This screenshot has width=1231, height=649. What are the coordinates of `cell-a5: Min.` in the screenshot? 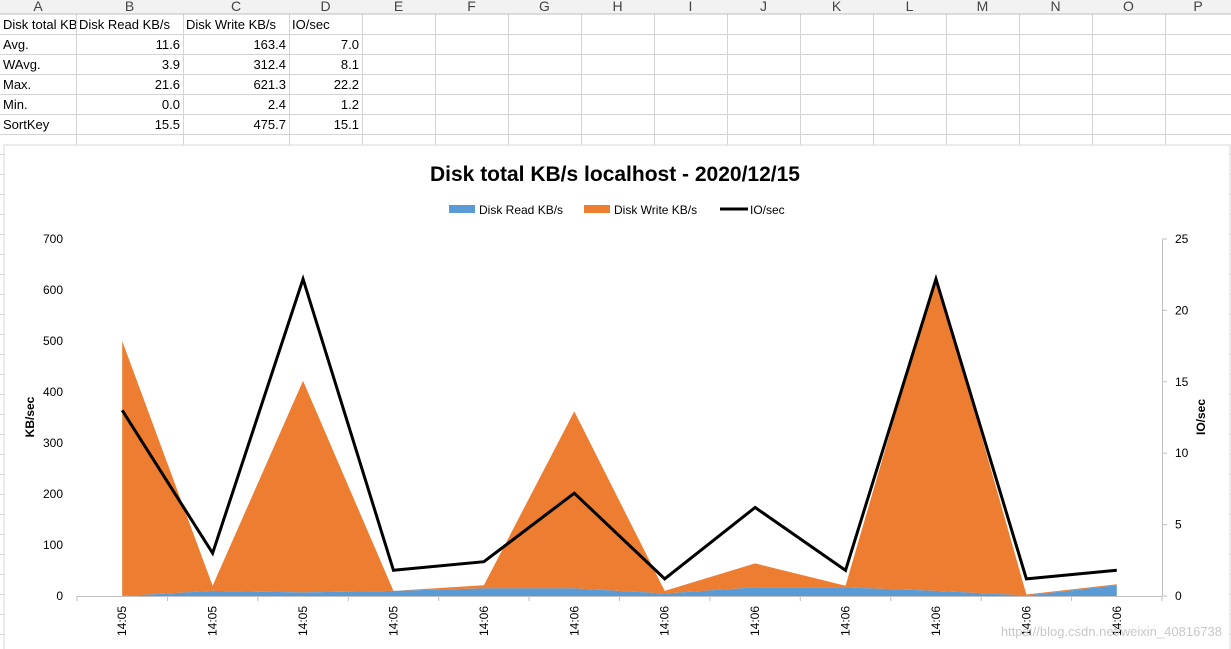 It's located at (15, 104).